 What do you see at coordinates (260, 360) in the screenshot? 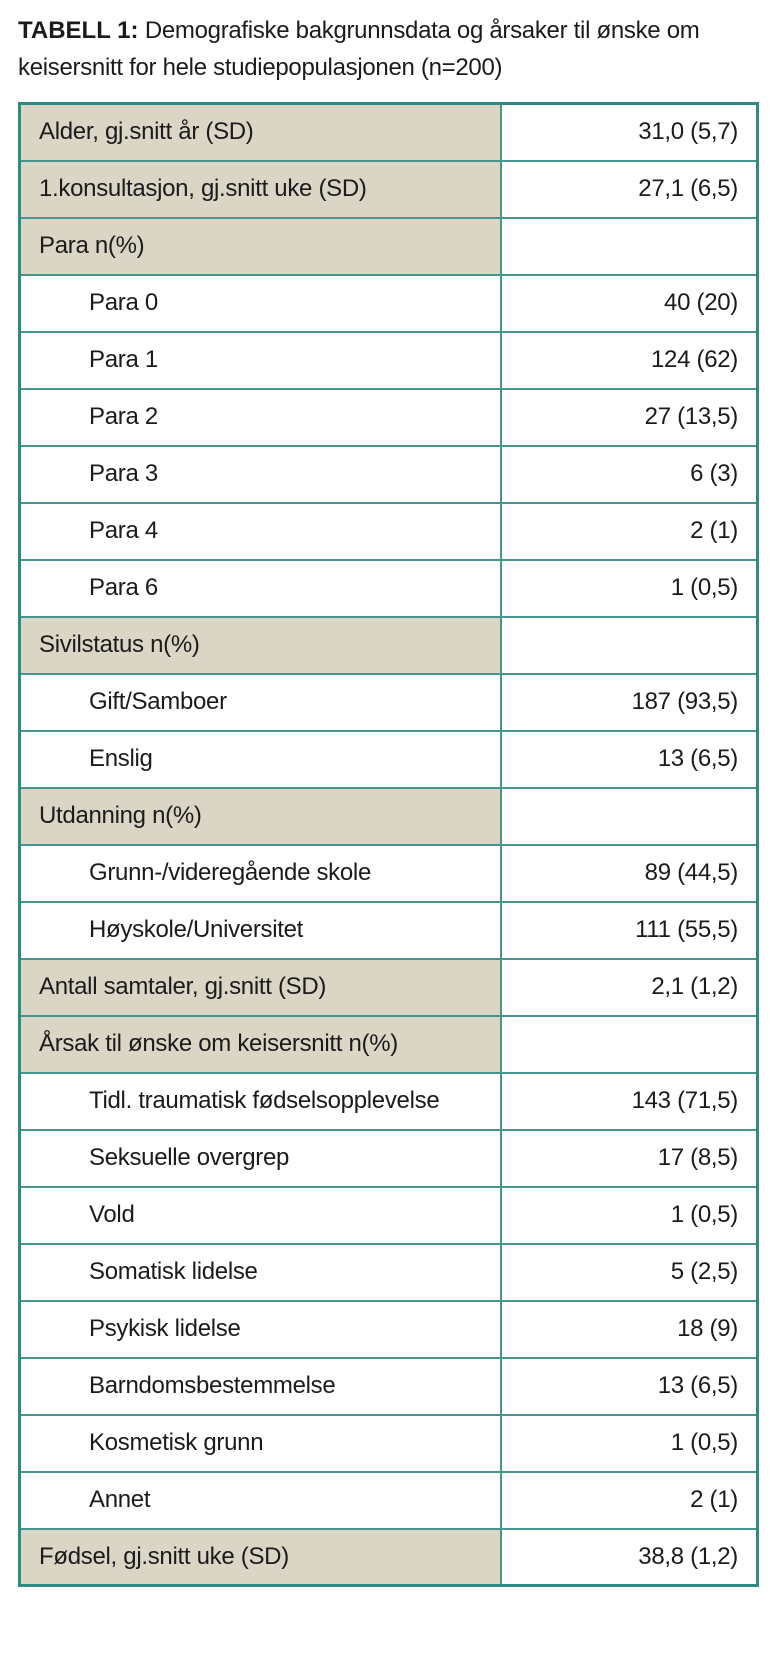
I see `row-label: Para 1` at bounding box center [260, 360].